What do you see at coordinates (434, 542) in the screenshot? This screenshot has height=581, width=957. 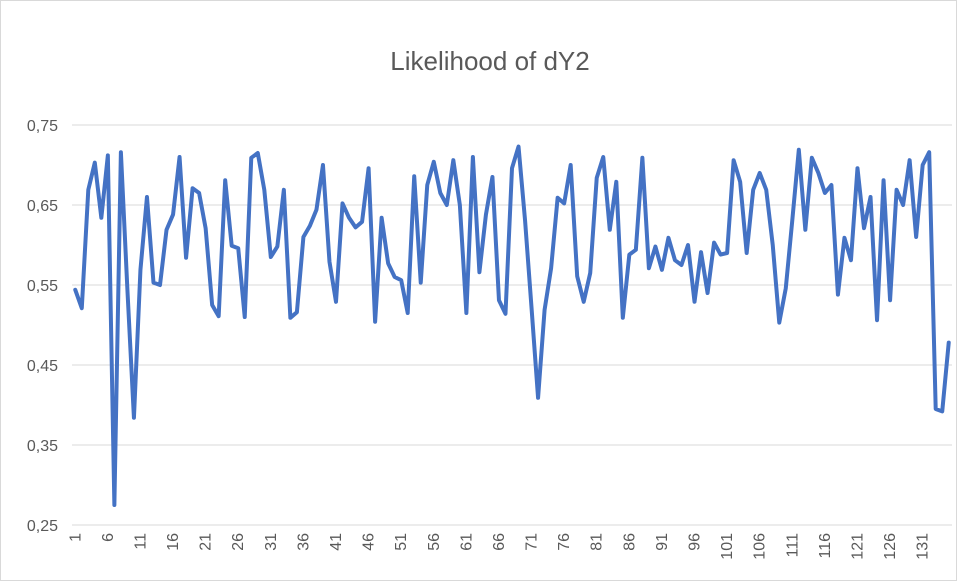 I see `x-tick-label: 56` at bounding box center [434, 542].